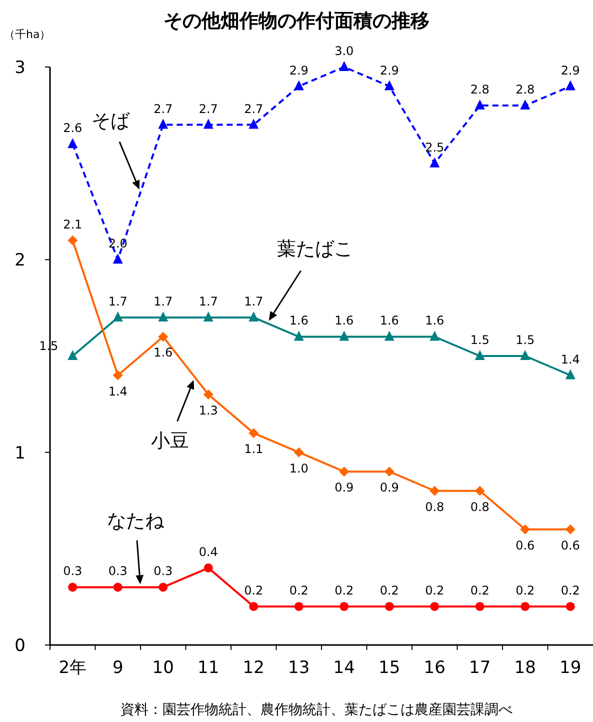 This screenshot has width=593, height=722. What do you see at coordinates (20, 260) in the screenshot?
I see `y-tick-label: 2` at bounding box center [20, 260].